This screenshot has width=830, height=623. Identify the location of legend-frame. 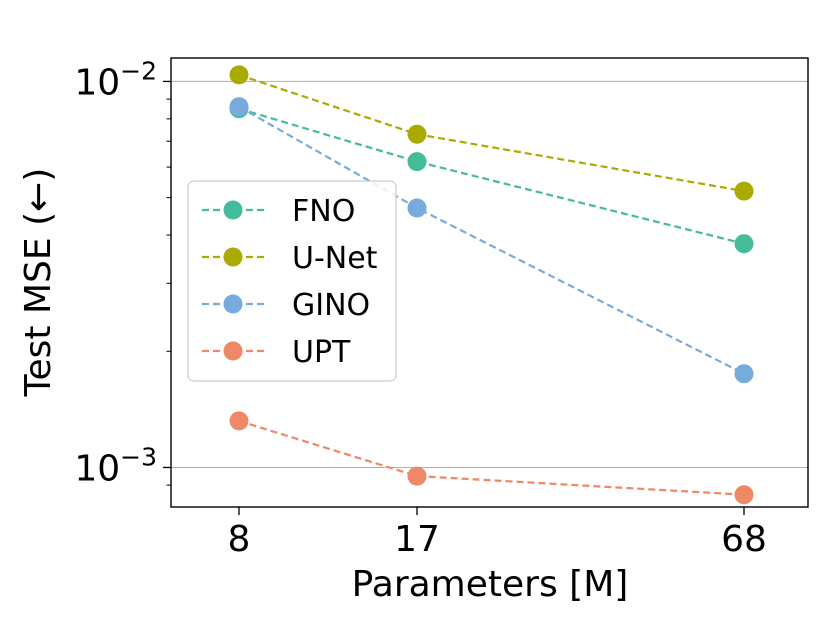
(292, 281).